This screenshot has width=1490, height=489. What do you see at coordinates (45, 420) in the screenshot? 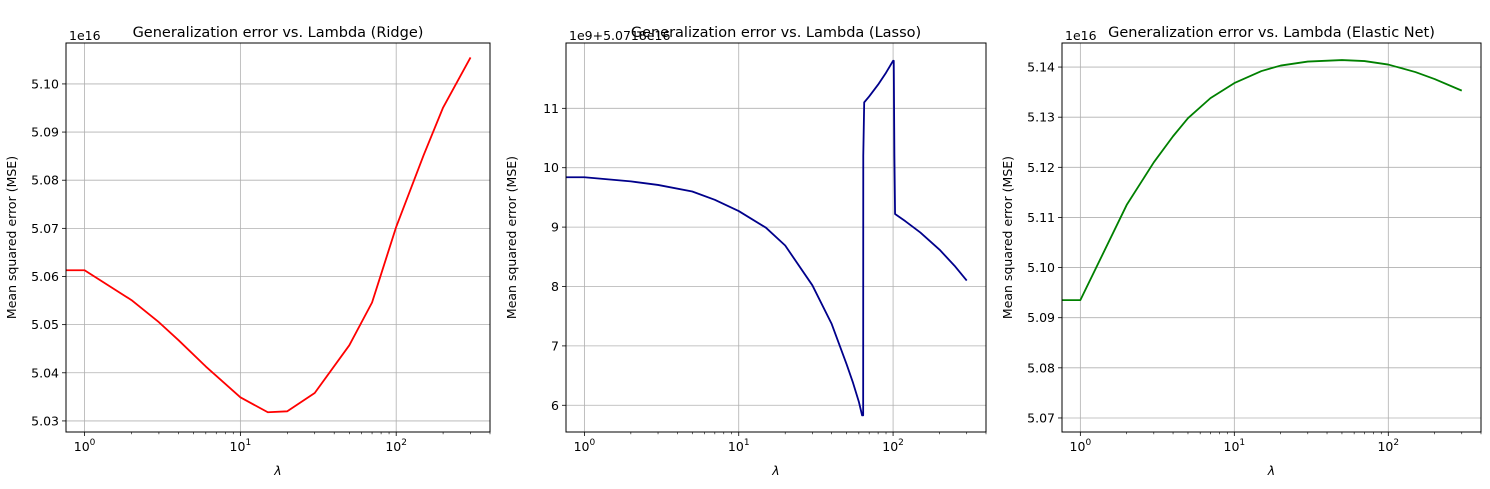
I see `y-tick-label: 5.03` at bounding box center [45, 420].